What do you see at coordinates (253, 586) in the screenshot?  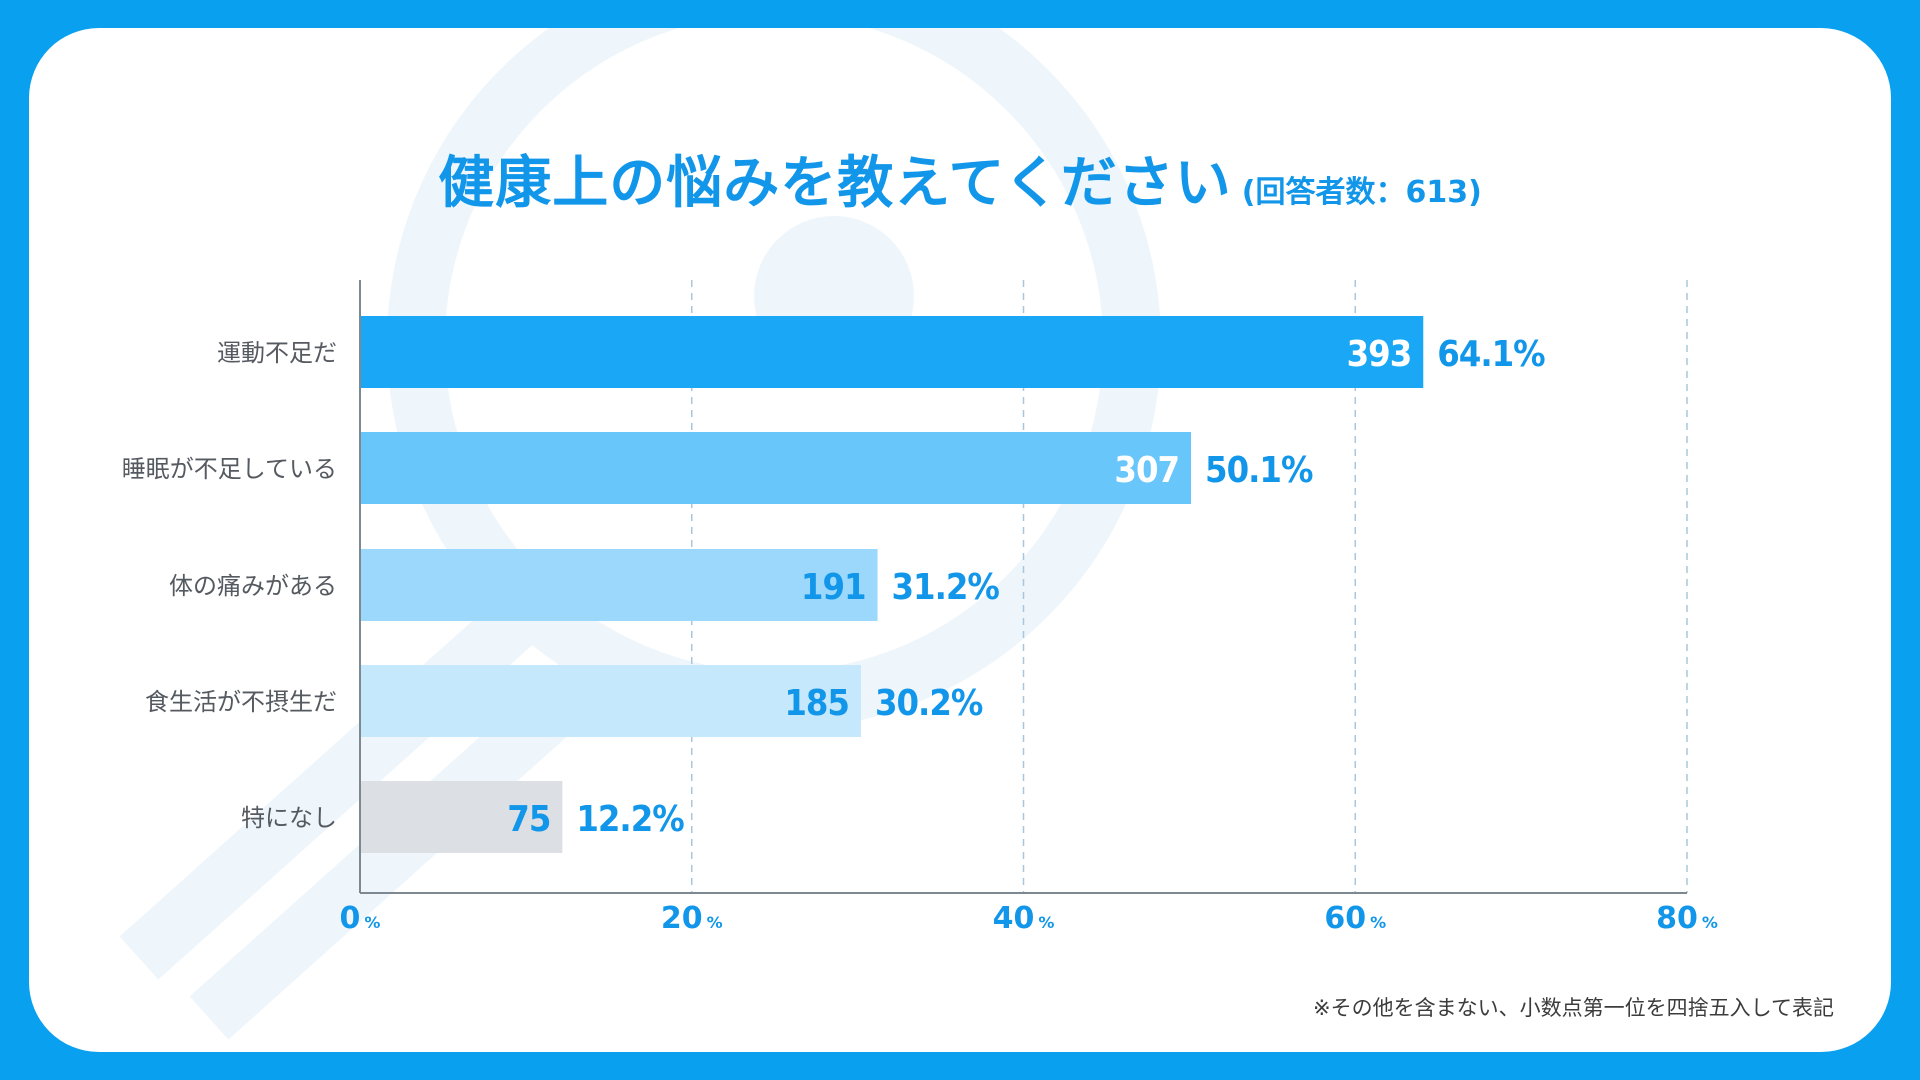 I see `category-label-3: 体の痛みがある` at bounding box center [253, 586].